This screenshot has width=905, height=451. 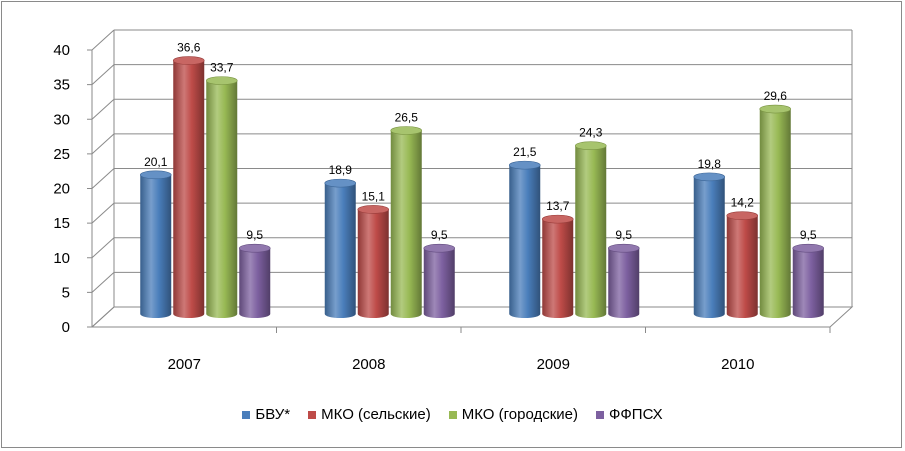 I want to click on y-tick-label-40: 40, so click(x=61, y=50).